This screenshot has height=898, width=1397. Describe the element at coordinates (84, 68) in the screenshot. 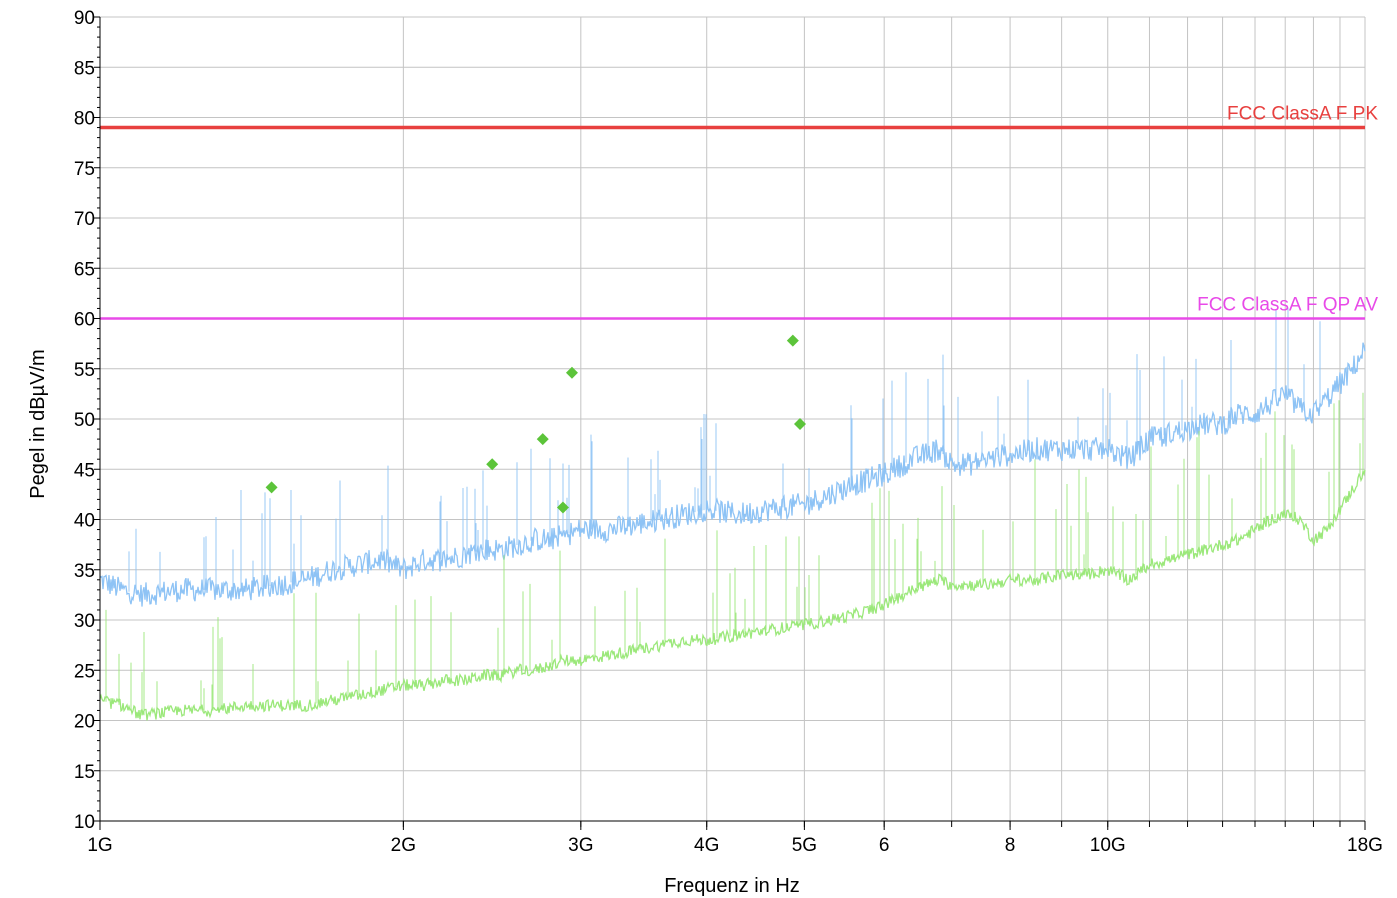

I see `y-tick-label: 85` at that location.